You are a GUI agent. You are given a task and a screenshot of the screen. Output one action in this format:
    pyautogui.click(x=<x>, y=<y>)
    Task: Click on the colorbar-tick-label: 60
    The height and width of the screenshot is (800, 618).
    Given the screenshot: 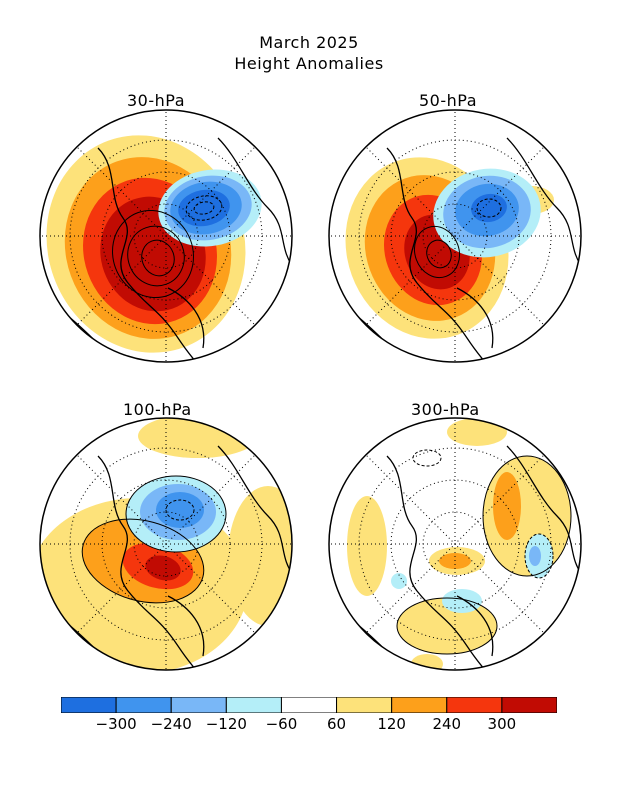 What is the action you would take?
    pyautogui.click(x=337, y=724)
    